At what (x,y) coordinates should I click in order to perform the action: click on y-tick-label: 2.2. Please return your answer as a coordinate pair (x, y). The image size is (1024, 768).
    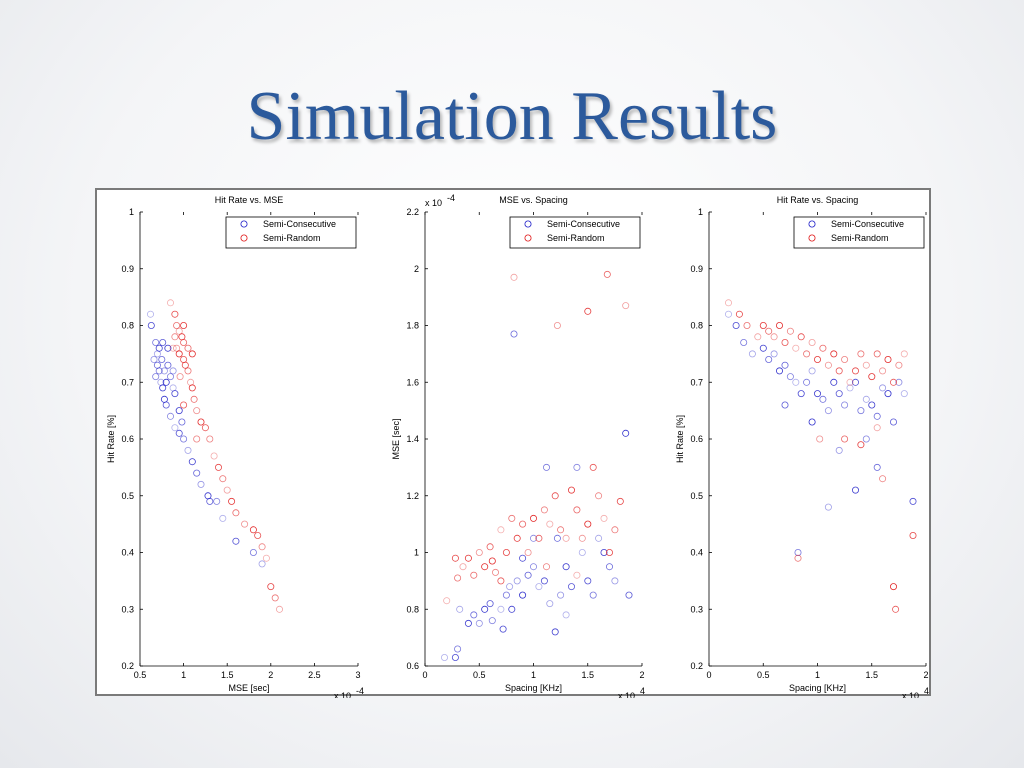
    Looking at the image, I should click on (412, 212).